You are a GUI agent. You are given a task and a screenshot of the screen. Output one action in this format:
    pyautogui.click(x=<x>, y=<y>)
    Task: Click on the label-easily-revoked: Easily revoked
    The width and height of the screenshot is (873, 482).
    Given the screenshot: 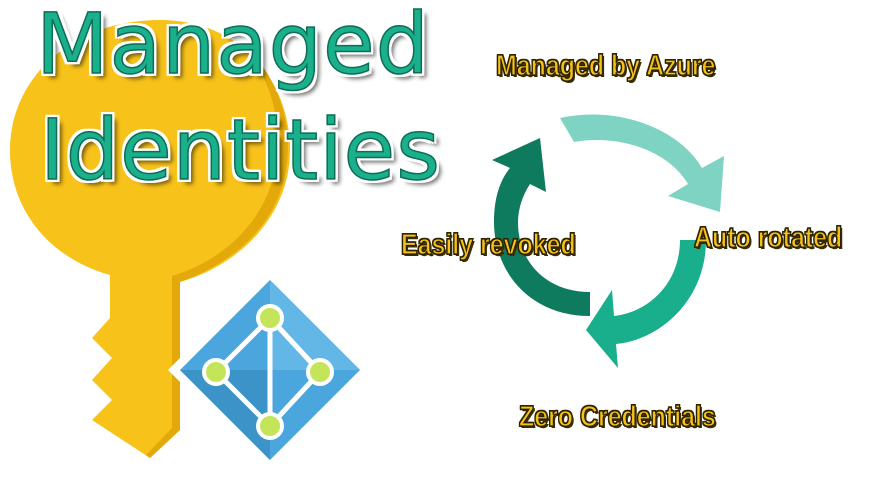 What is the action you would take?
    pyautogui.click(x=488, y=244)
    